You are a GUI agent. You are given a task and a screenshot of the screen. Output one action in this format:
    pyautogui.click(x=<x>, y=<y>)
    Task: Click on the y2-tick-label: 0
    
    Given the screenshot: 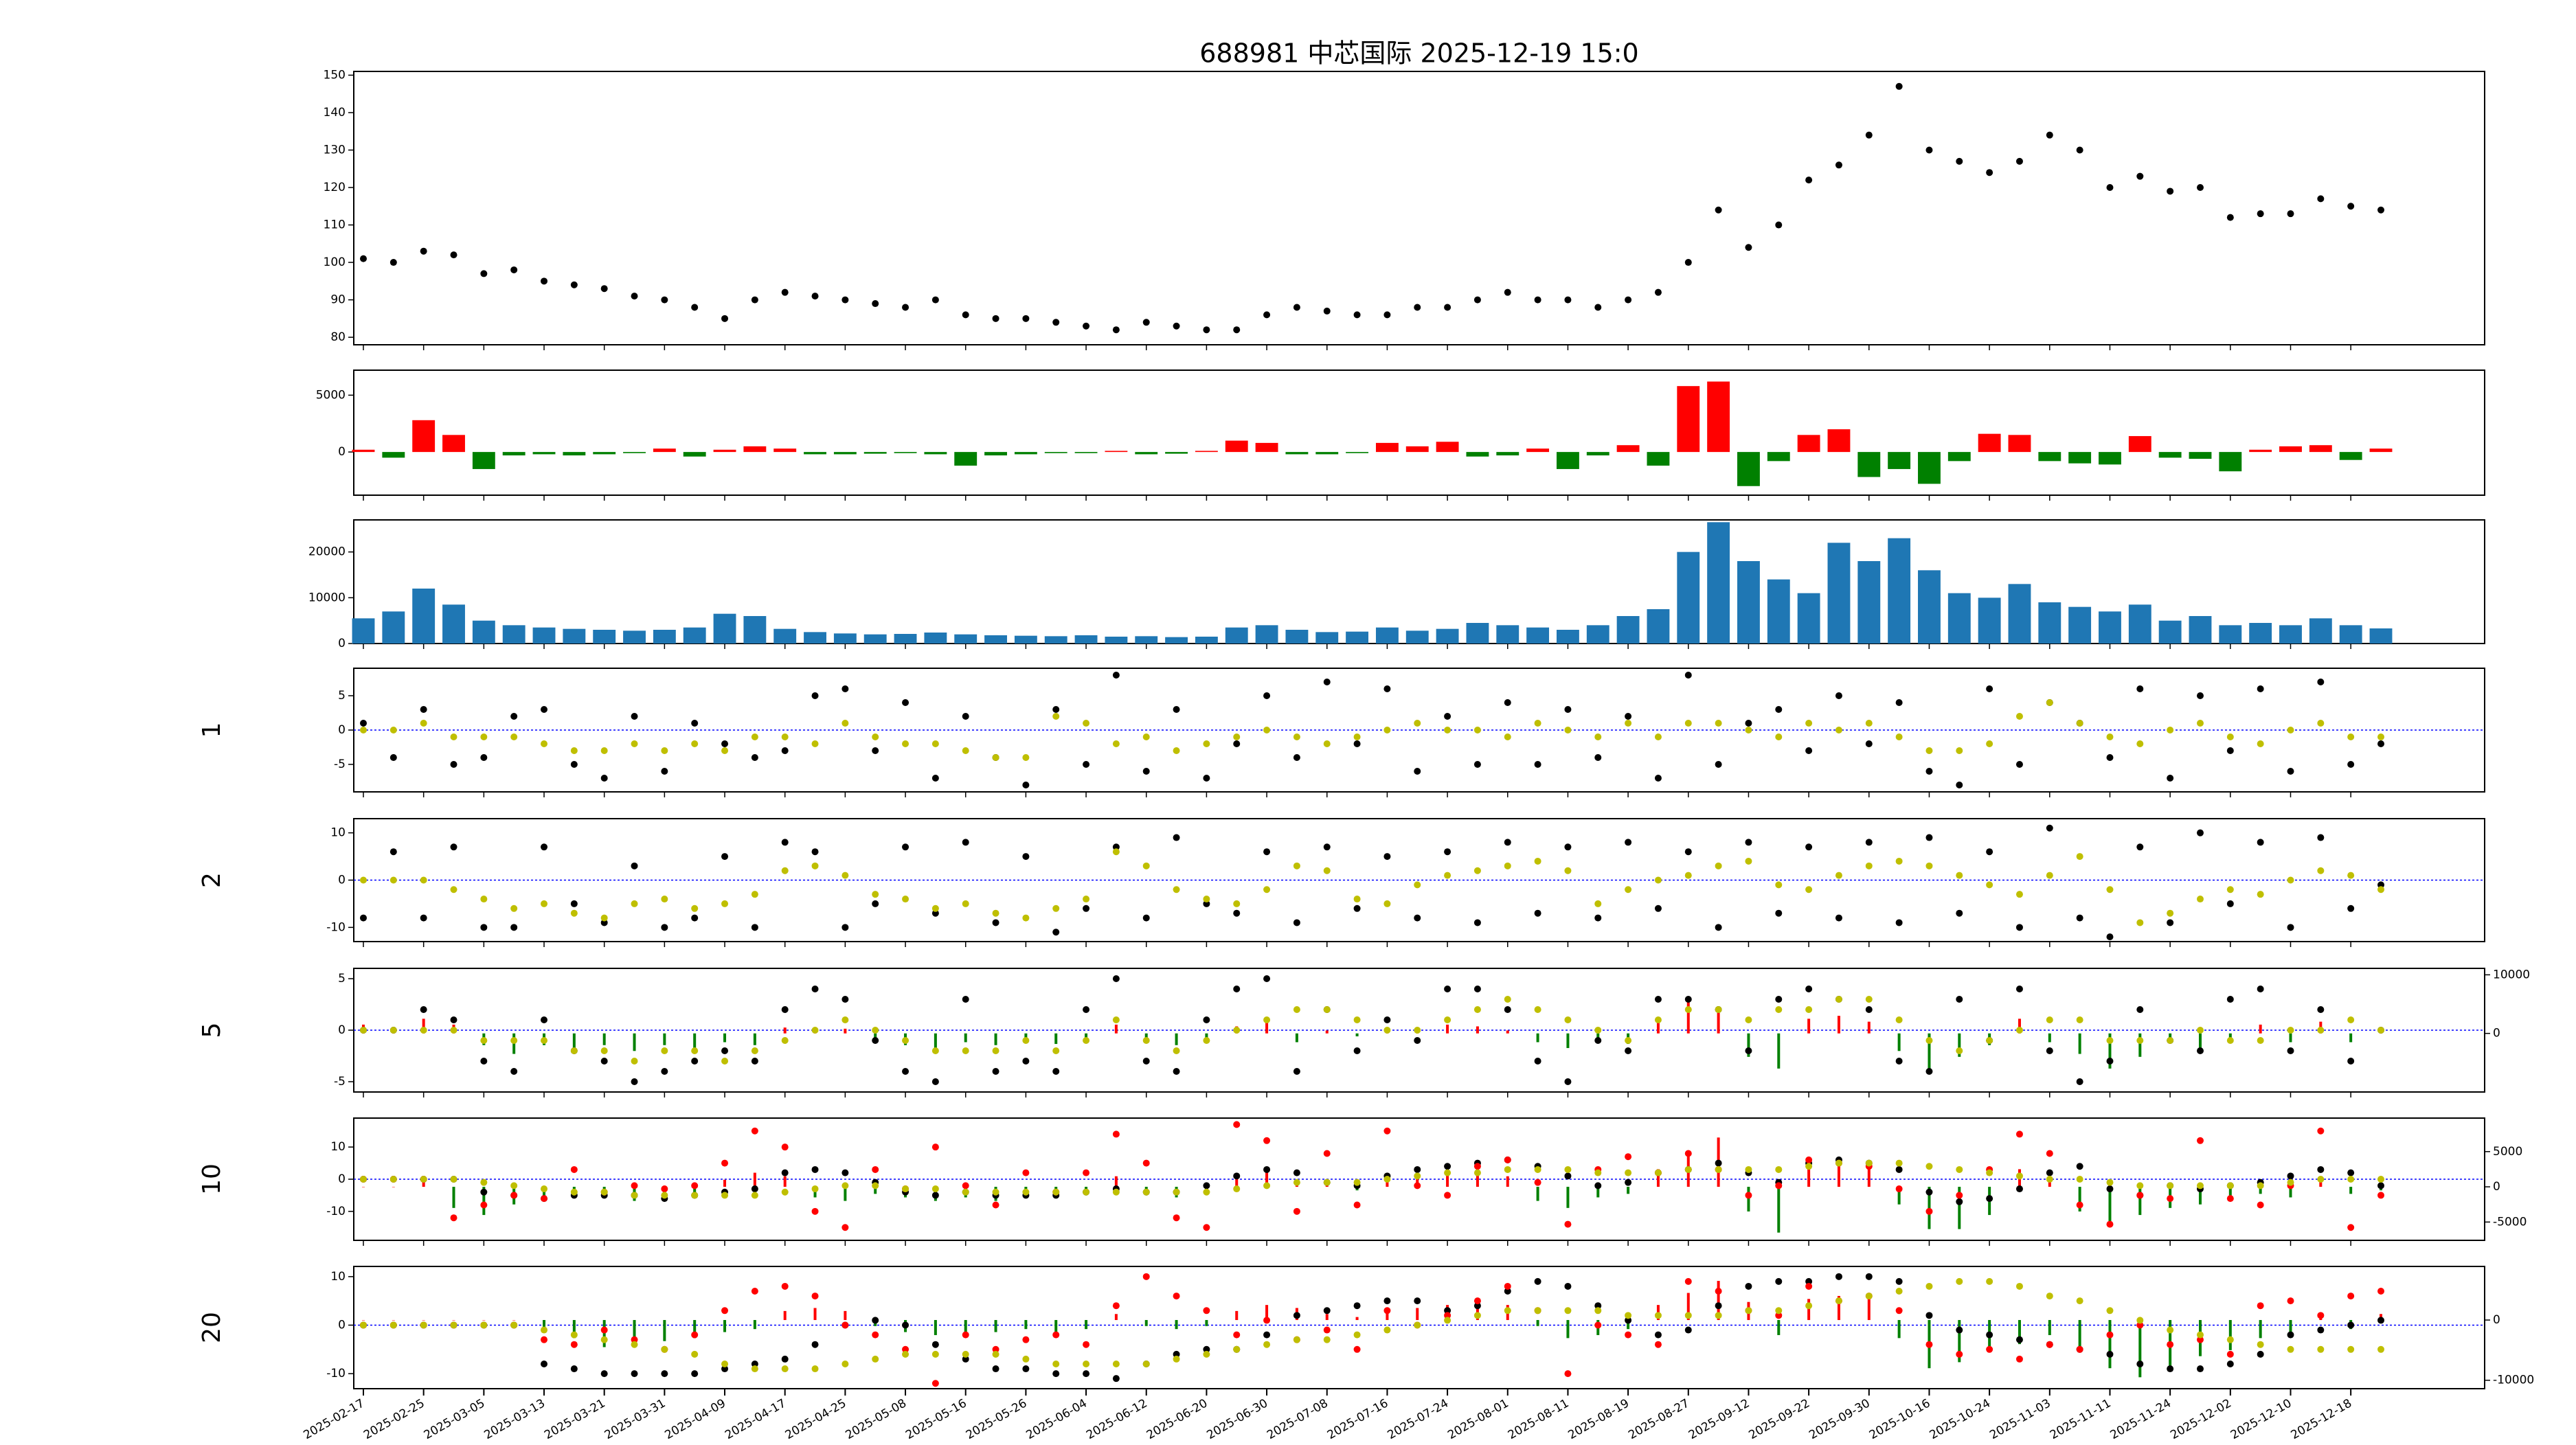 What is the action you would take?
    pyautogui.click(x=2496, y=1320)
    